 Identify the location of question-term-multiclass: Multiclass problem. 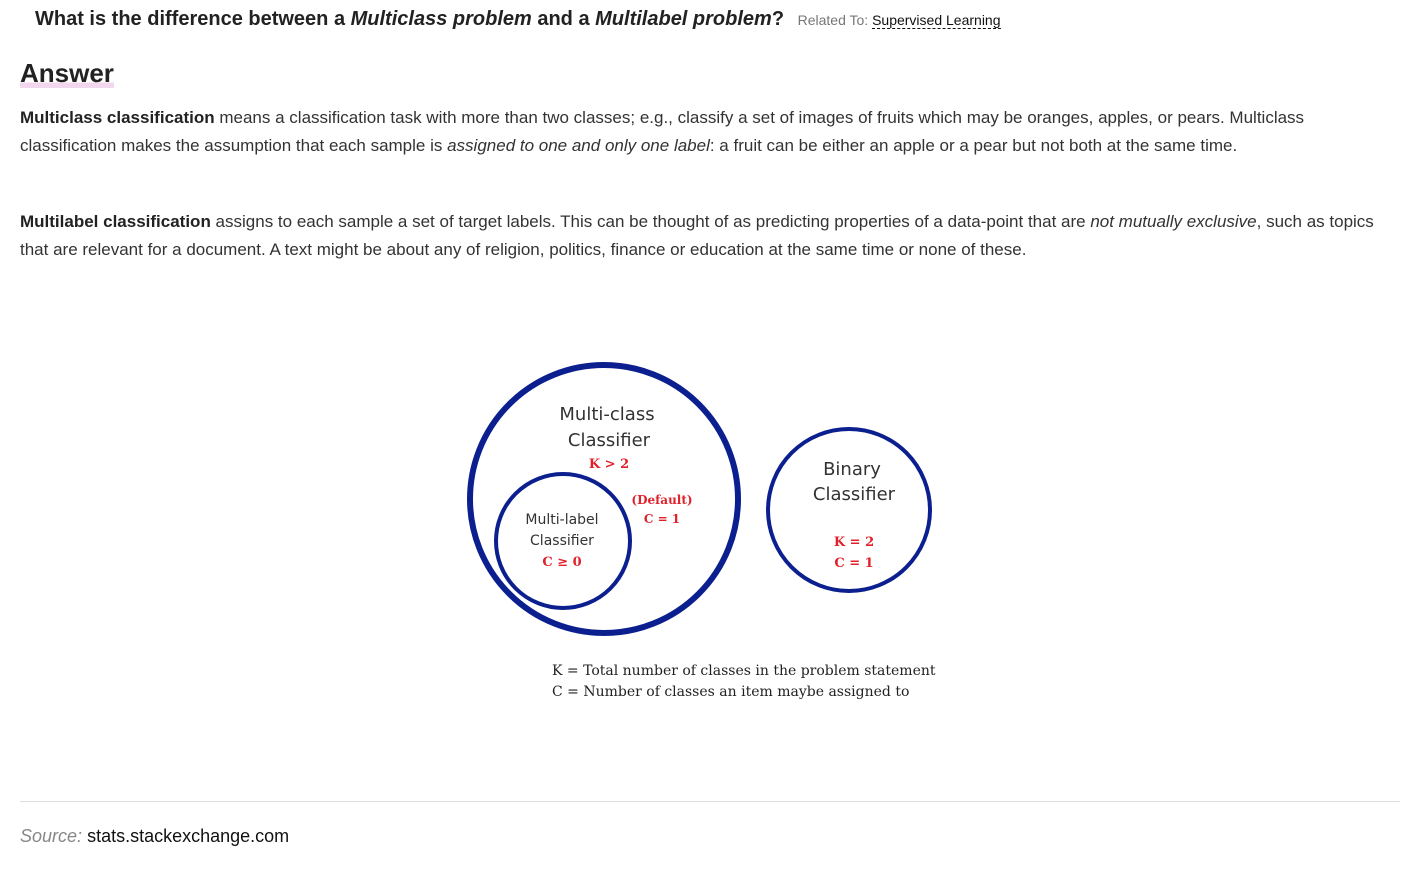
(441, 19).